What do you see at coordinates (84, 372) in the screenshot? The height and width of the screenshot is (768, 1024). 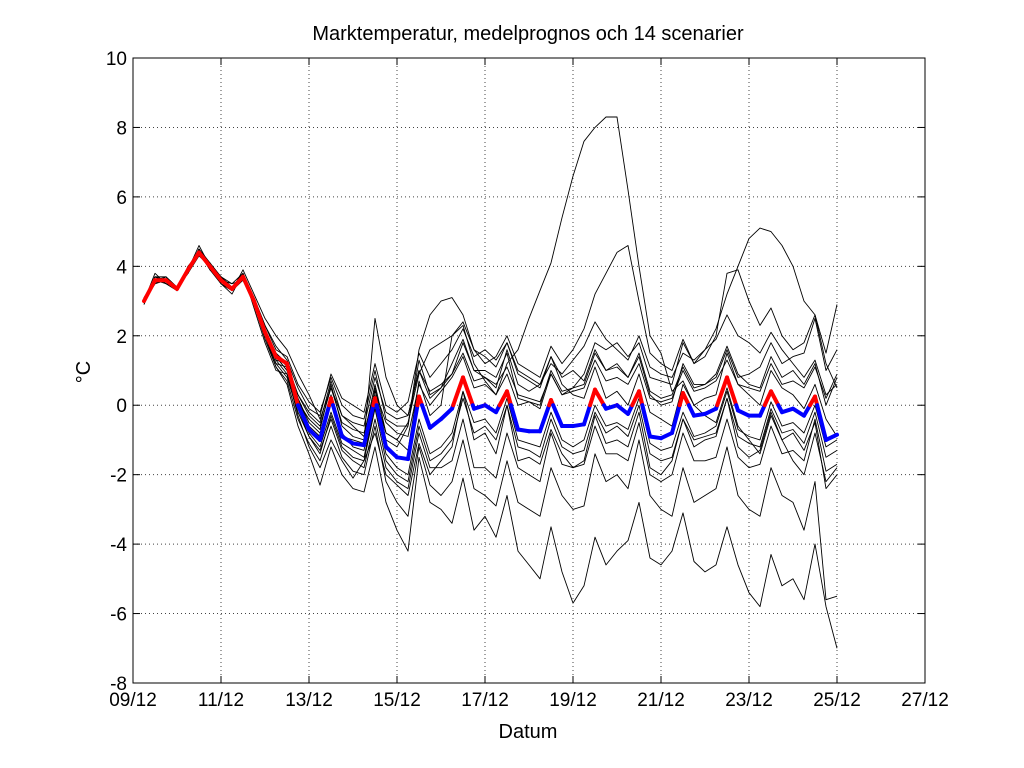 I see `y-axis-label: °C` at bounding box center [84, 372].